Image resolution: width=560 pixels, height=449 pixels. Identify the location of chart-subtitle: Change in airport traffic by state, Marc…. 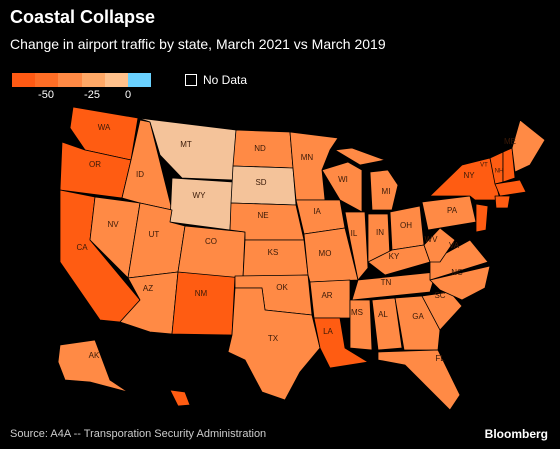
(198, 44).